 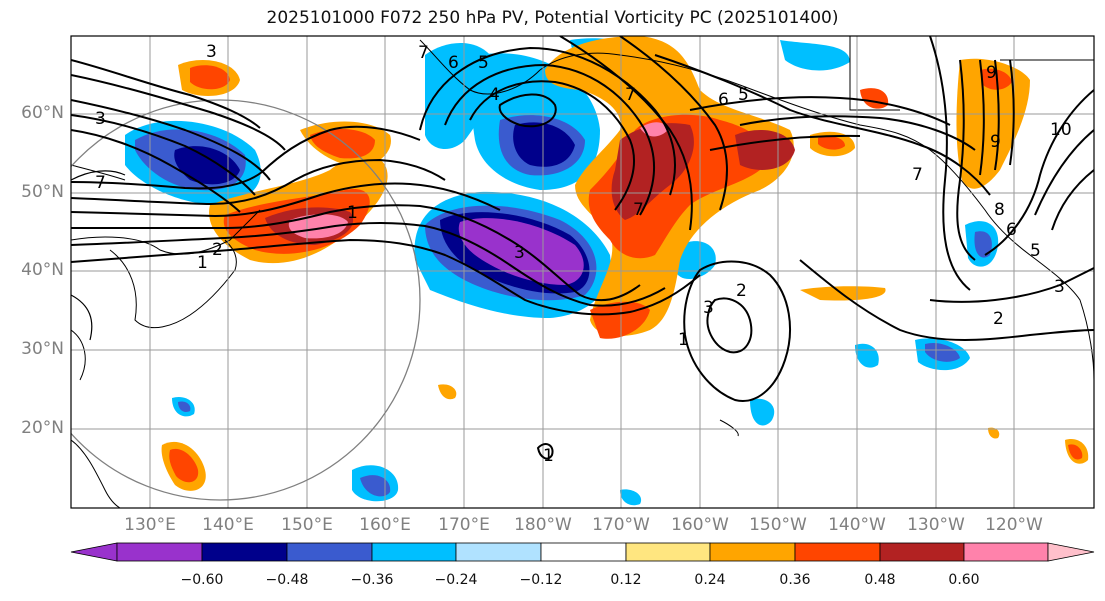 I want to click on pv-contours-thin, so click(x=98, y=255).